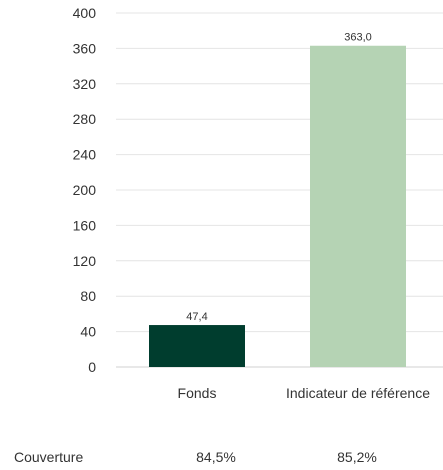 The width and height of the screenshot is (443, 470). I want to click on y-tick-label: 120, so click(85, 261).